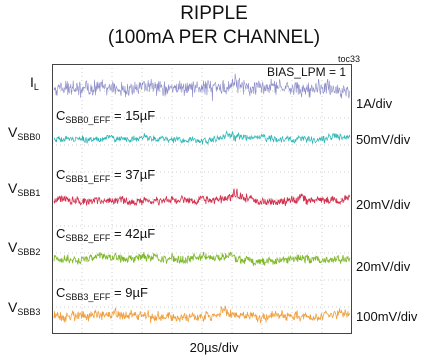 This screenshot has height=360, width=428. I want to click on cap-label-sbb0: CSBB0_EFF = 15µF, so click(106, 116).